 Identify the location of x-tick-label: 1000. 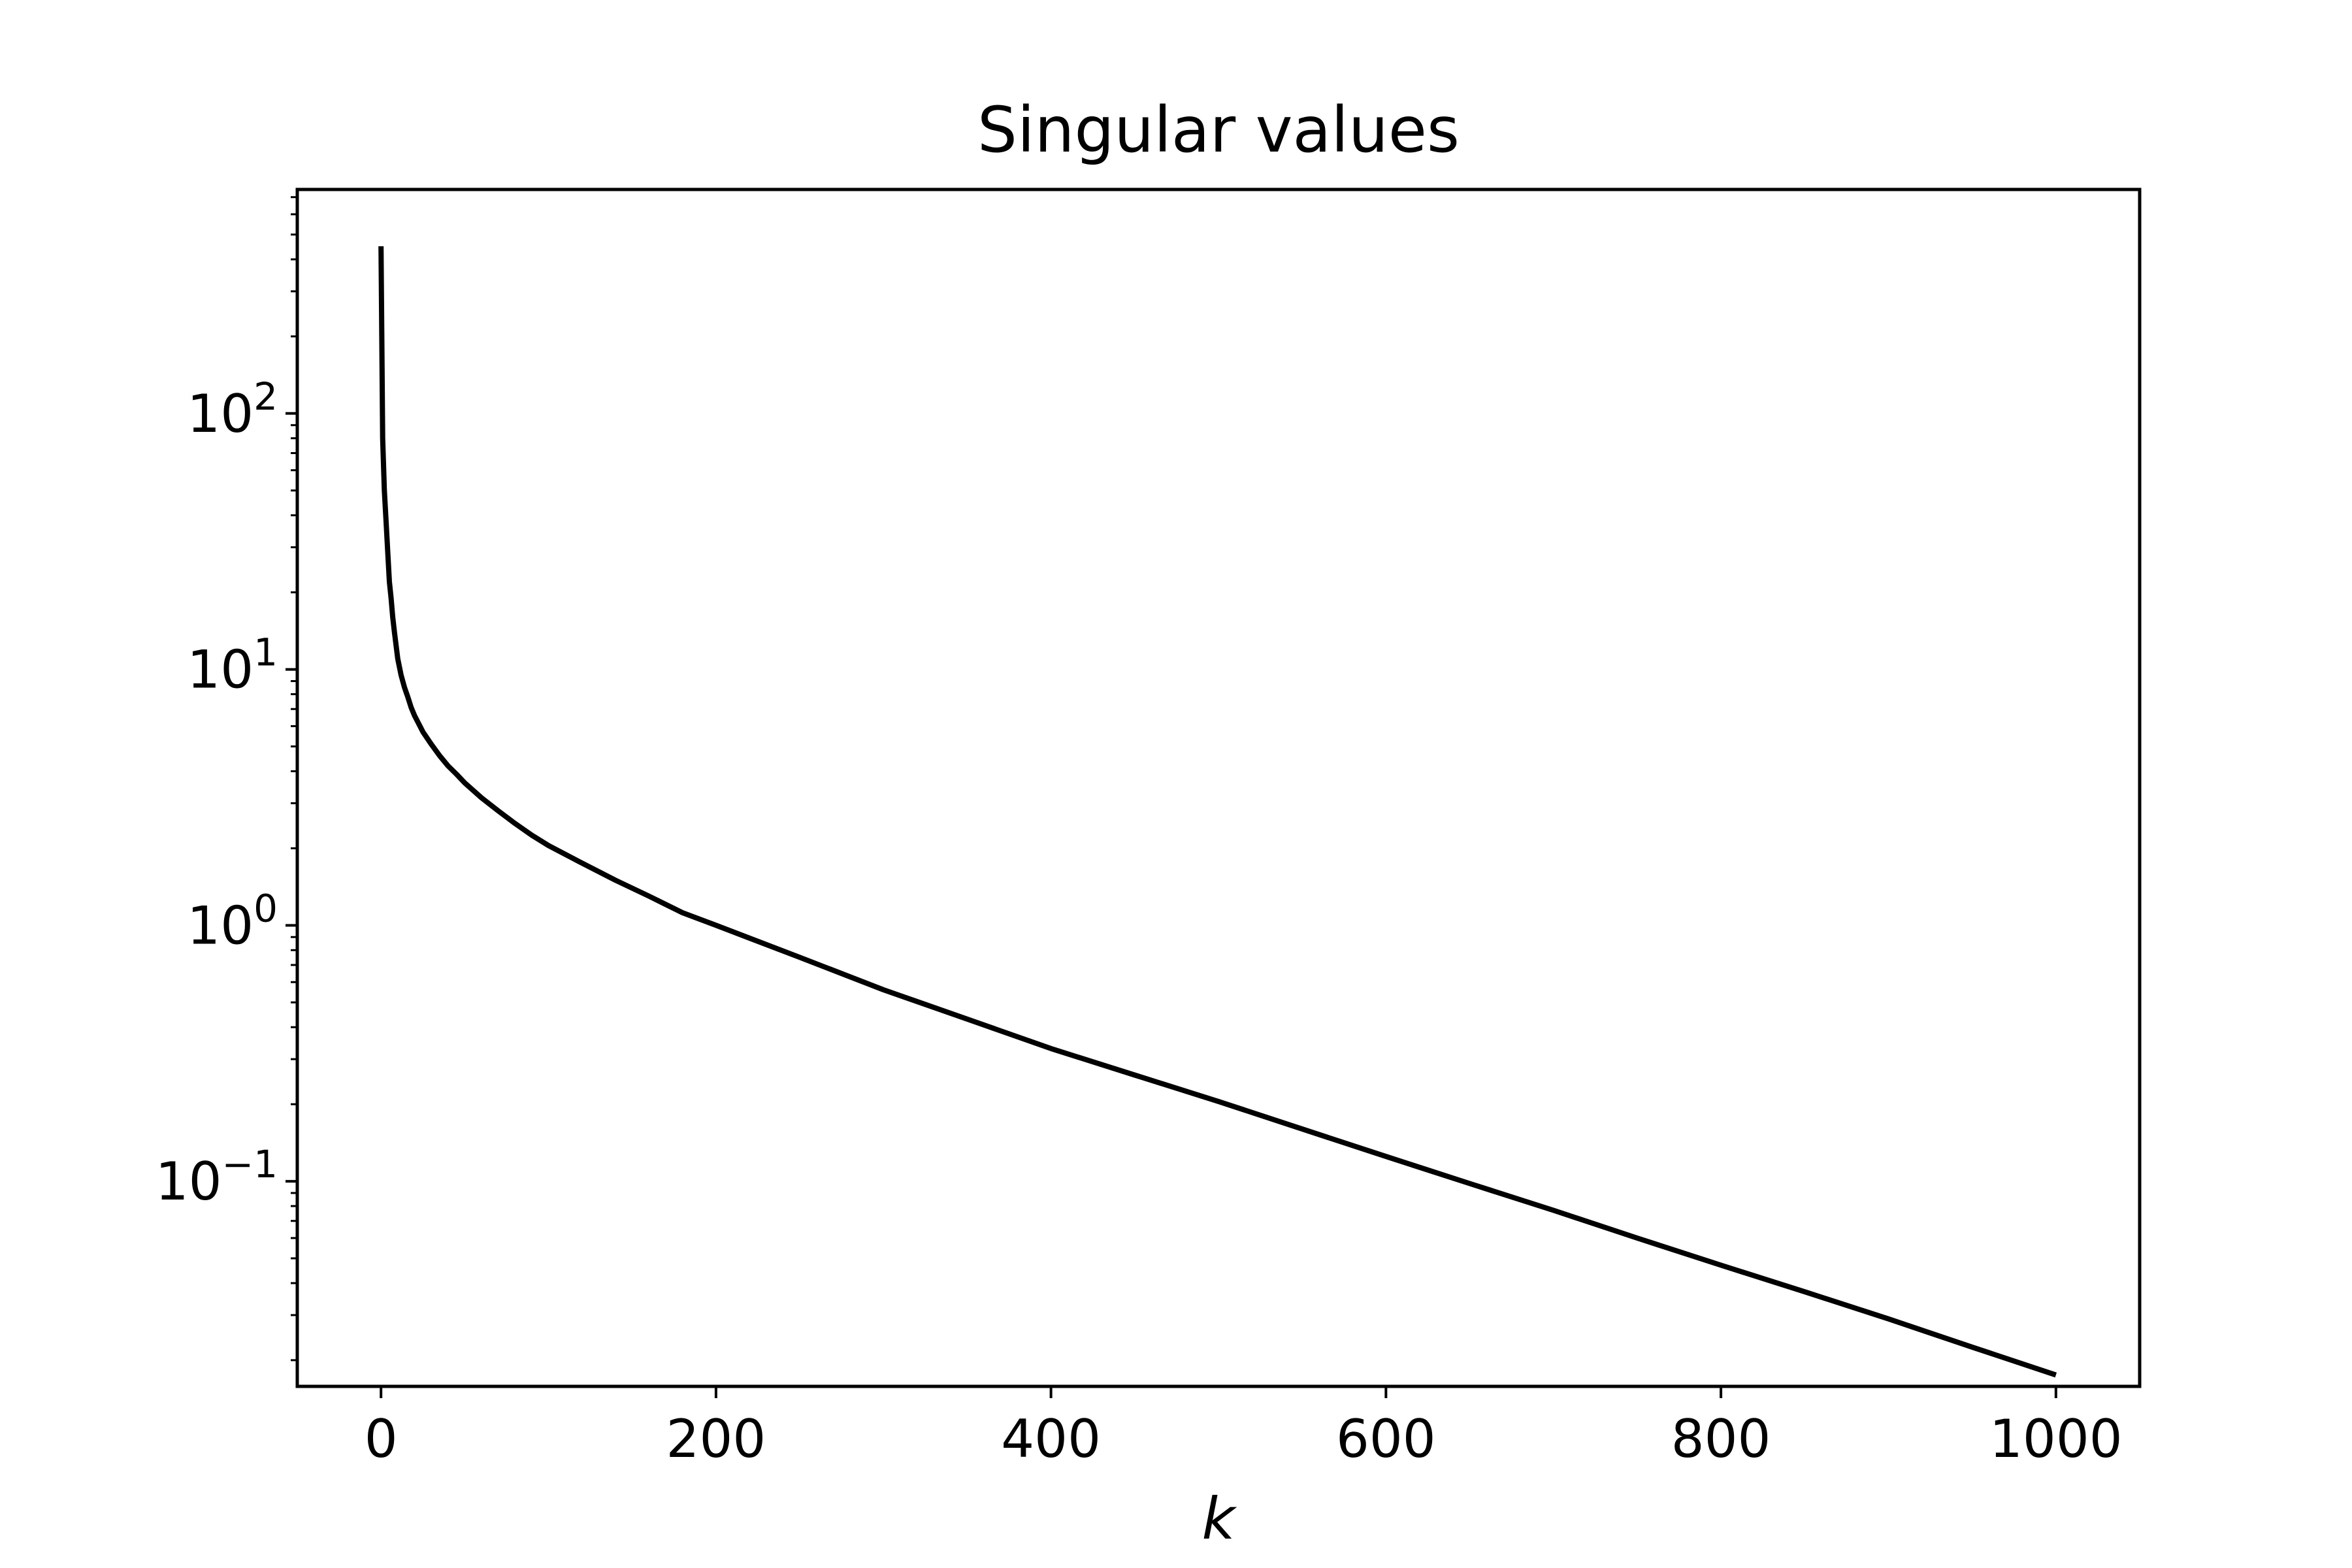
(2056, 1439).